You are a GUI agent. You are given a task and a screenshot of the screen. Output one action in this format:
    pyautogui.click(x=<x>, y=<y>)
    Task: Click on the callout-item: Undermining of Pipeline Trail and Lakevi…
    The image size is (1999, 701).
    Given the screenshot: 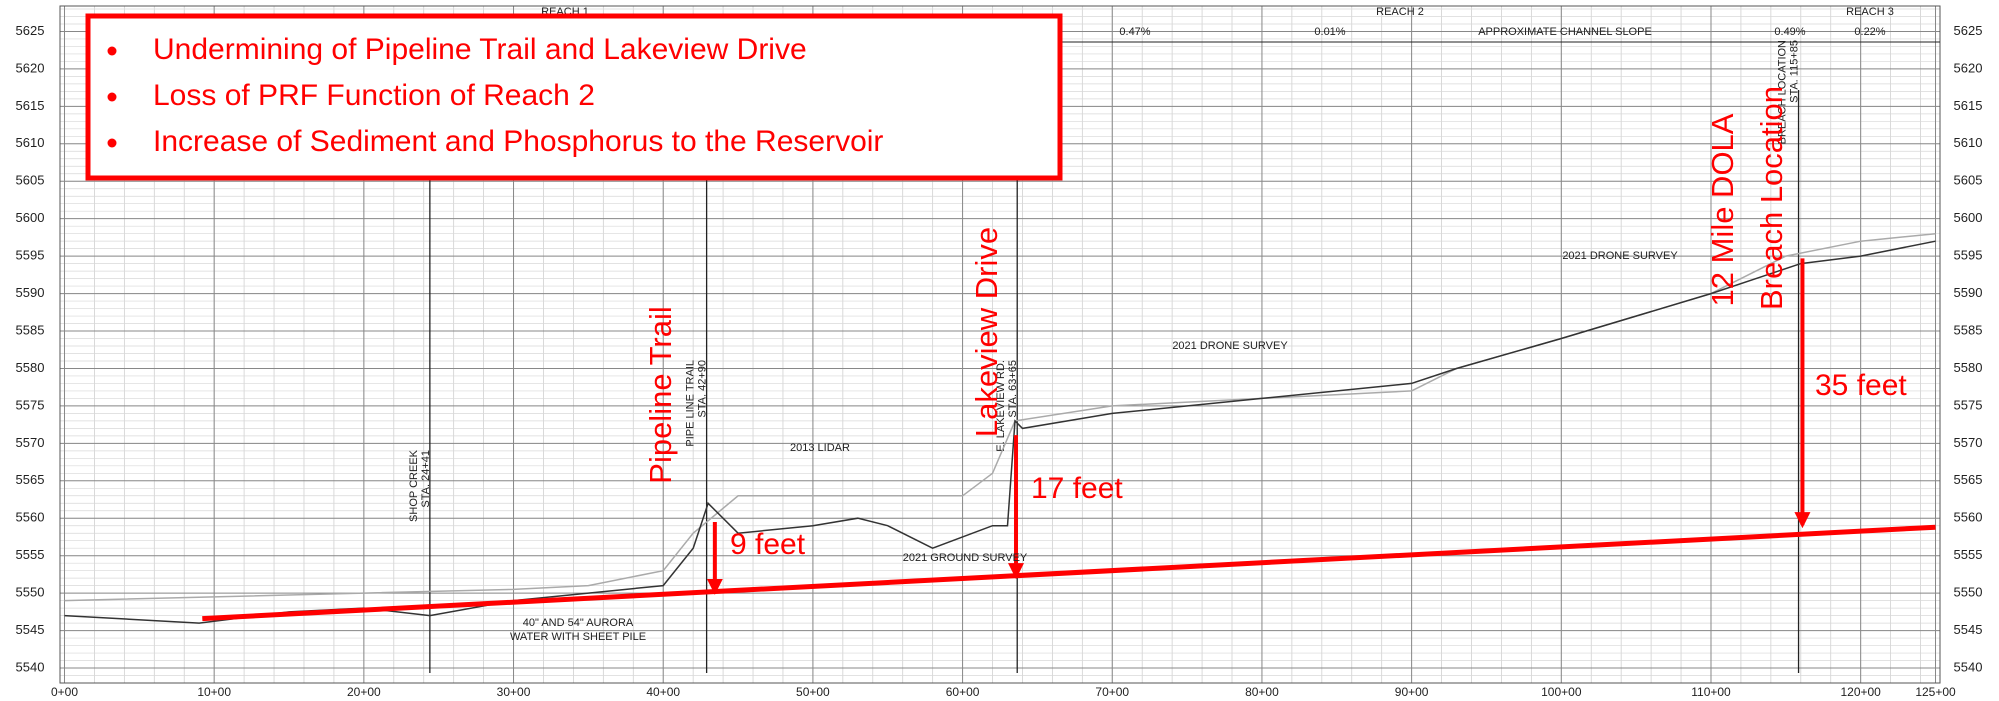 What is the action you would take?
    pyautogui.click(x=480, y=49)
    